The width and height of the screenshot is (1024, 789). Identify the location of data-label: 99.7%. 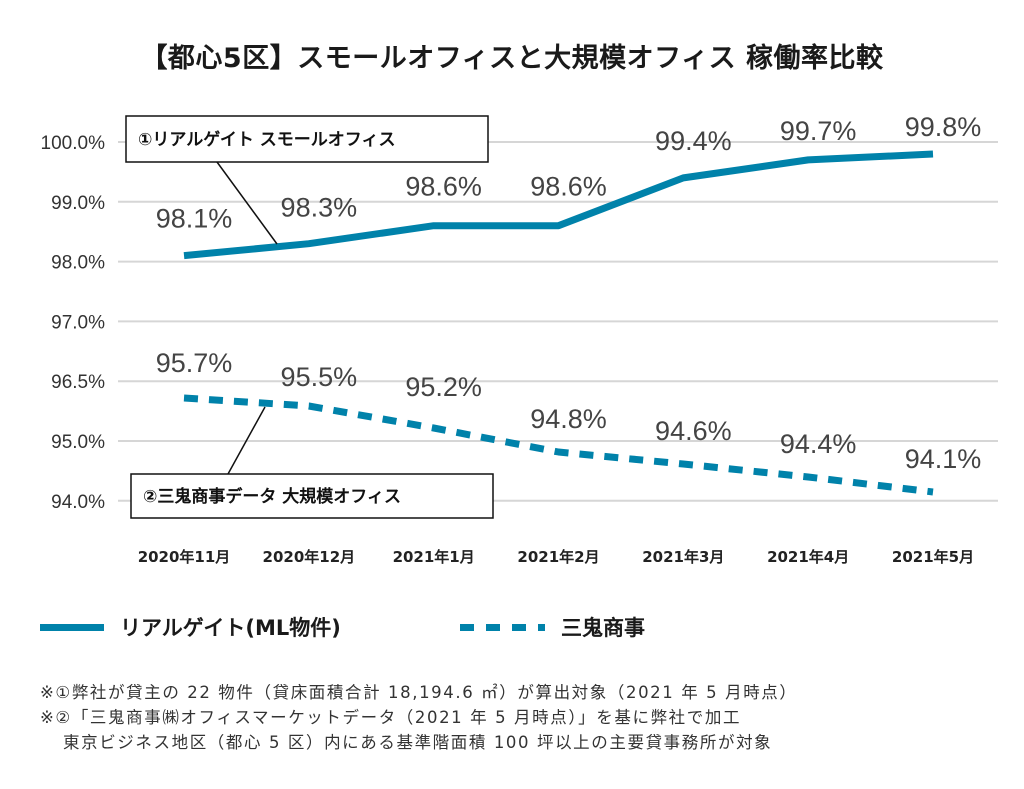
(818, 131).